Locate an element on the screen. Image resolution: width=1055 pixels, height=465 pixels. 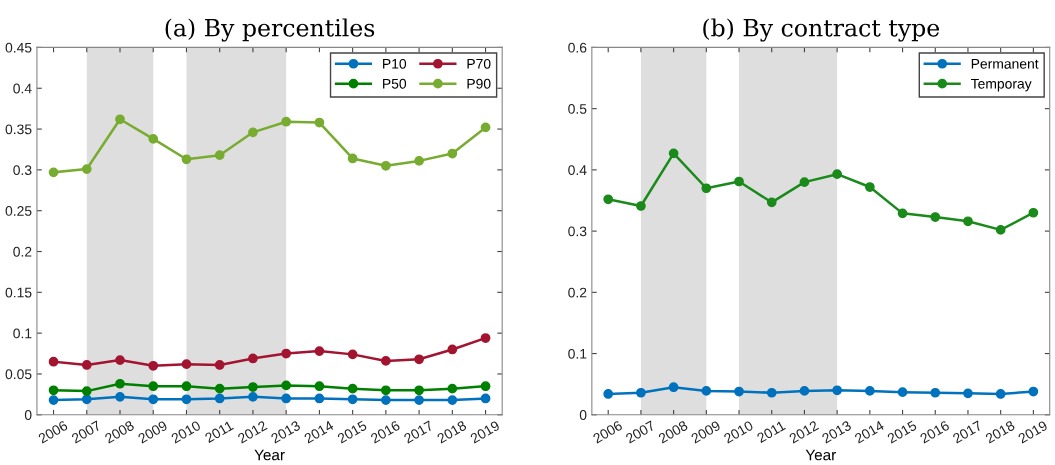
x-axis-title: Year is located at coordinates (269, 455).